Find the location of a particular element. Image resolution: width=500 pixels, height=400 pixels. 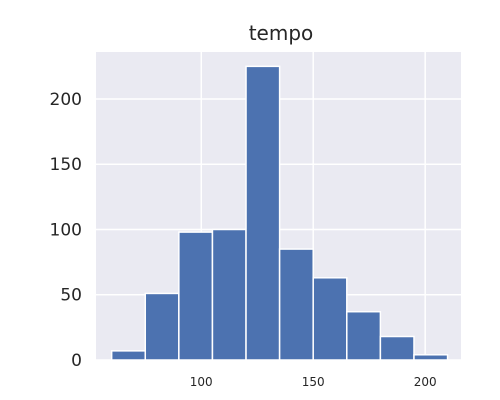

y-tick-label: 150 is located at coordinates (66, 165).